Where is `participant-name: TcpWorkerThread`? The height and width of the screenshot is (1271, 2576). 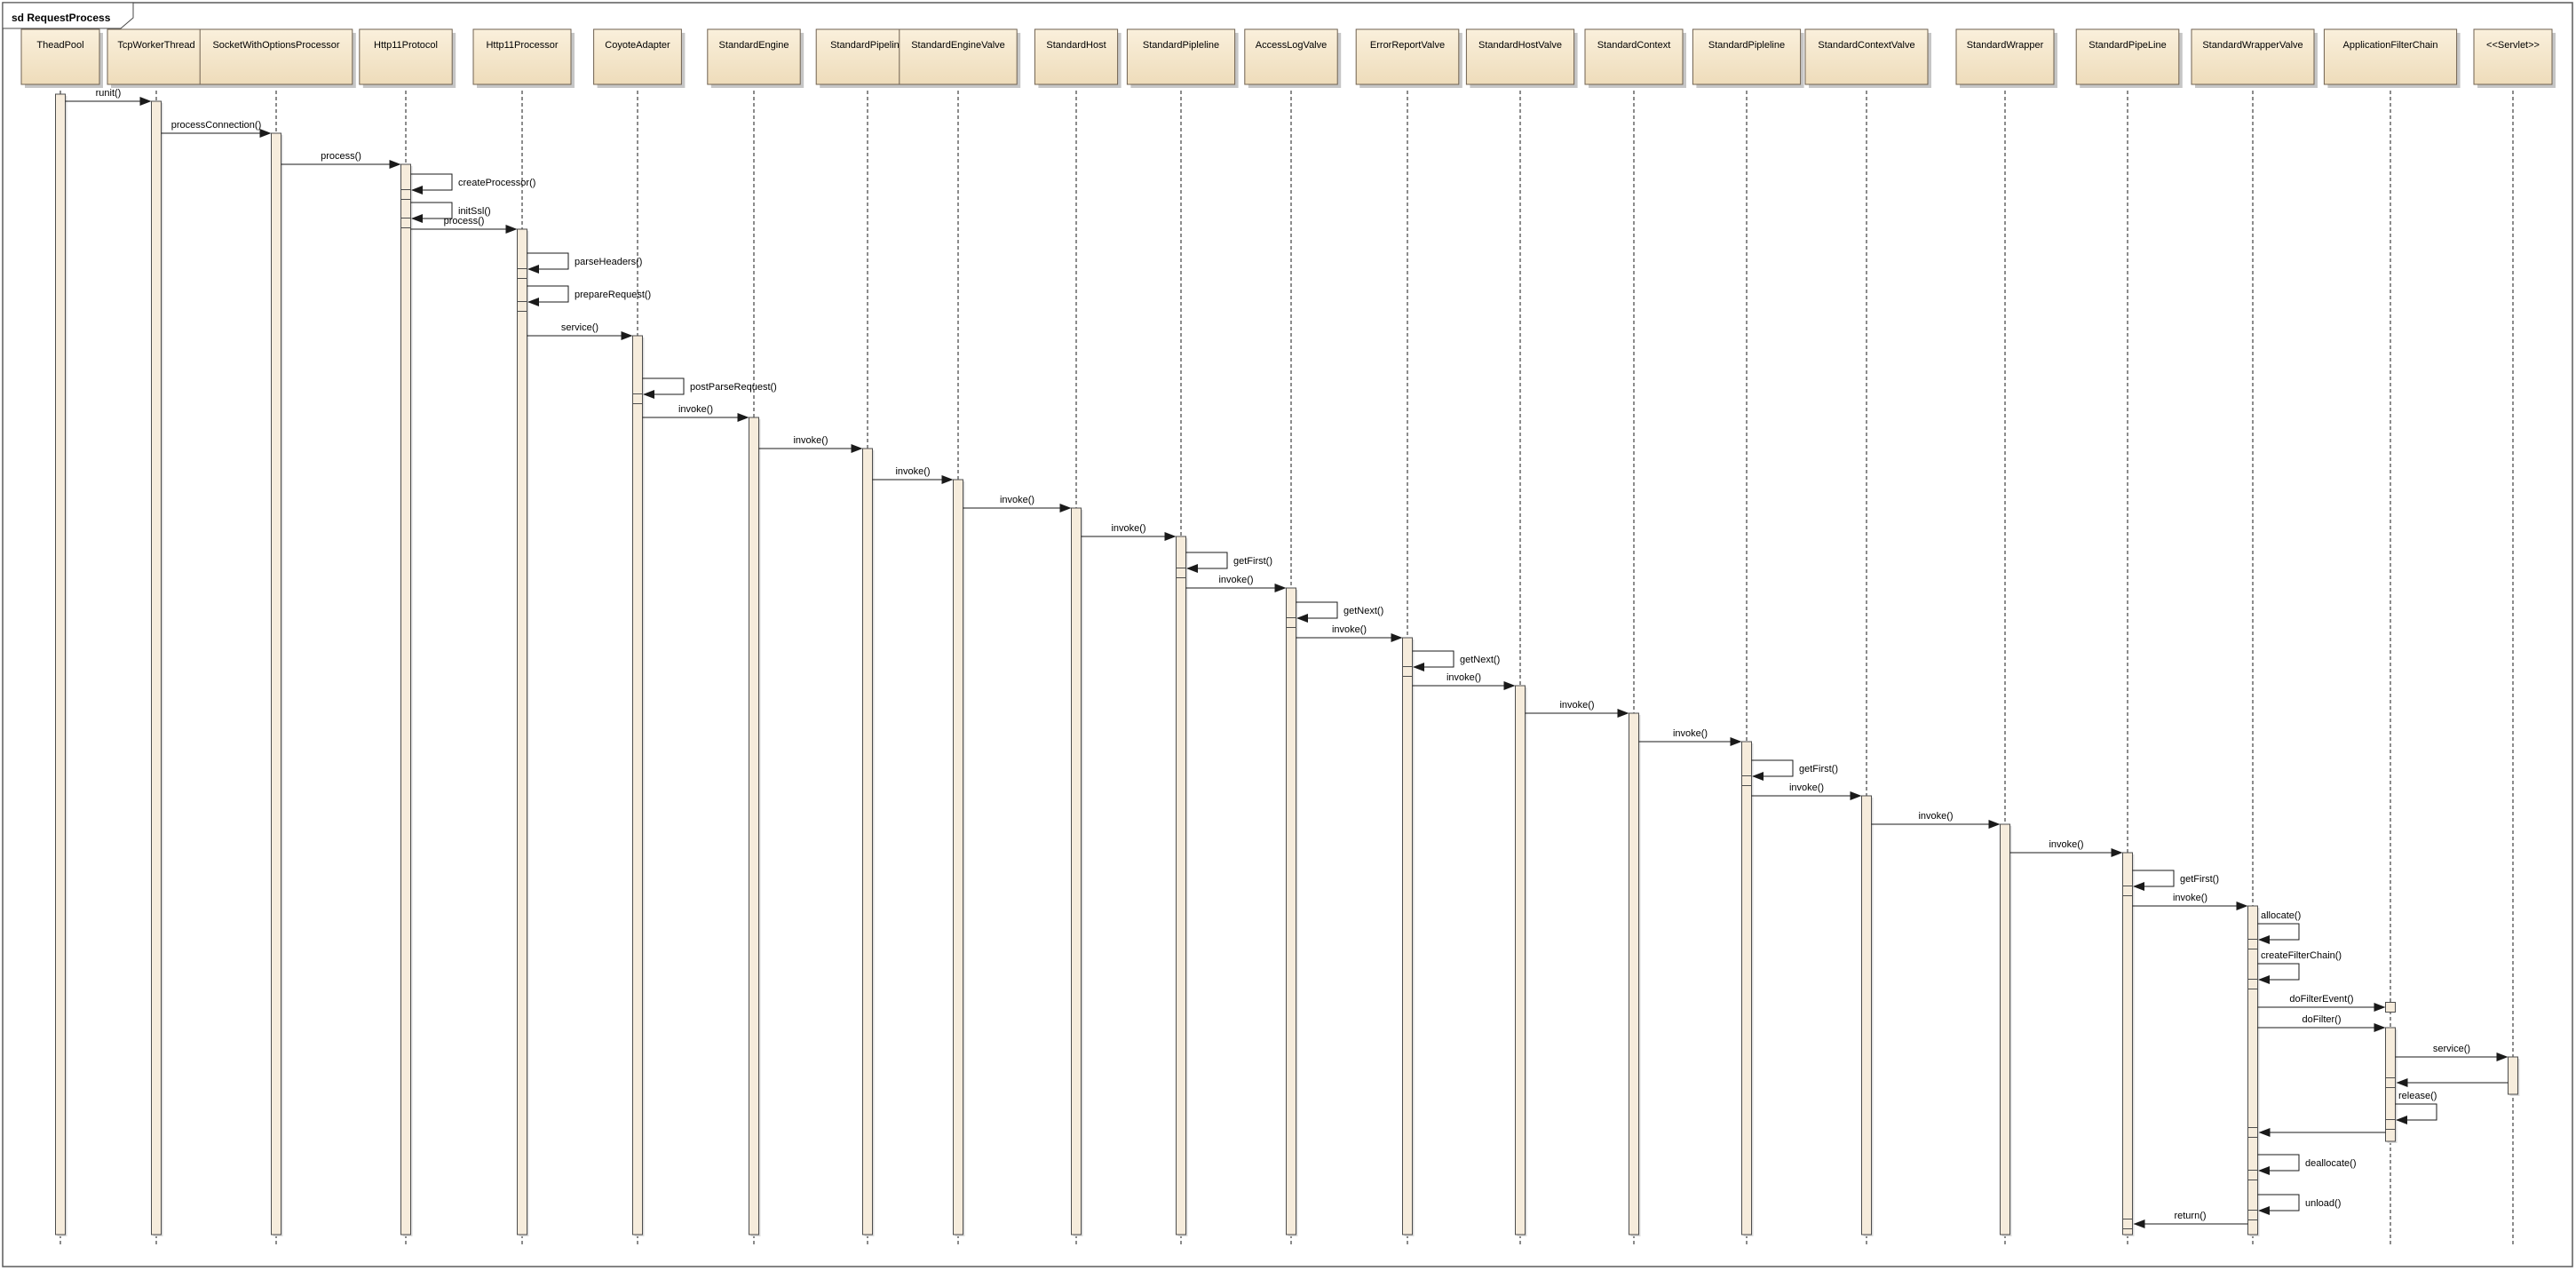 participant-name: TcpWorkerThread is located at coordinates (155, 46).